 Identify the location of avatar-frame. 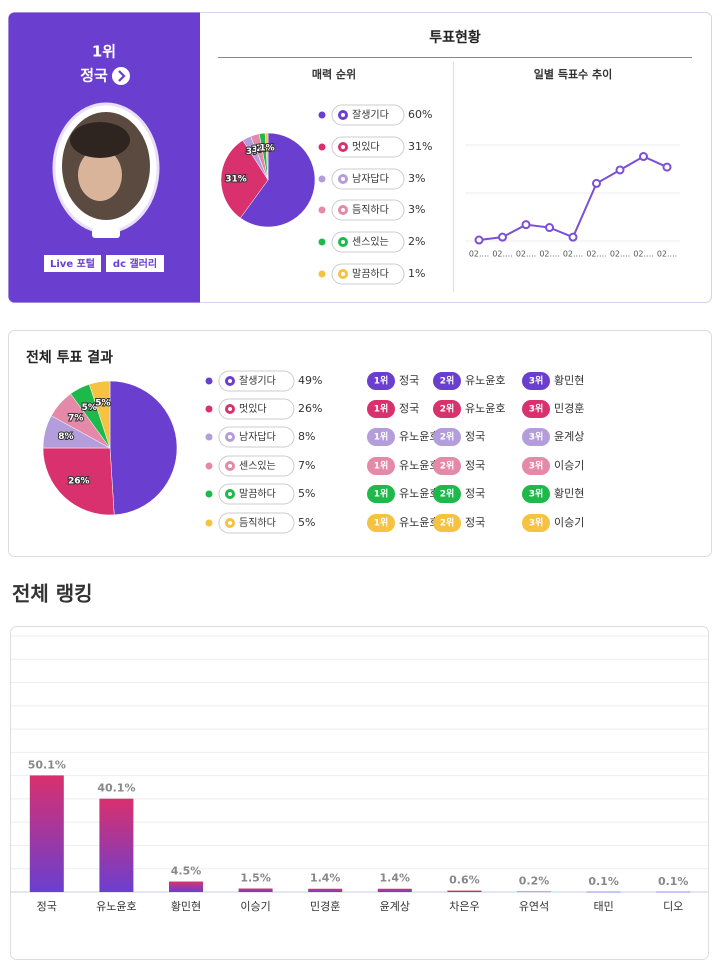
(106, 233).